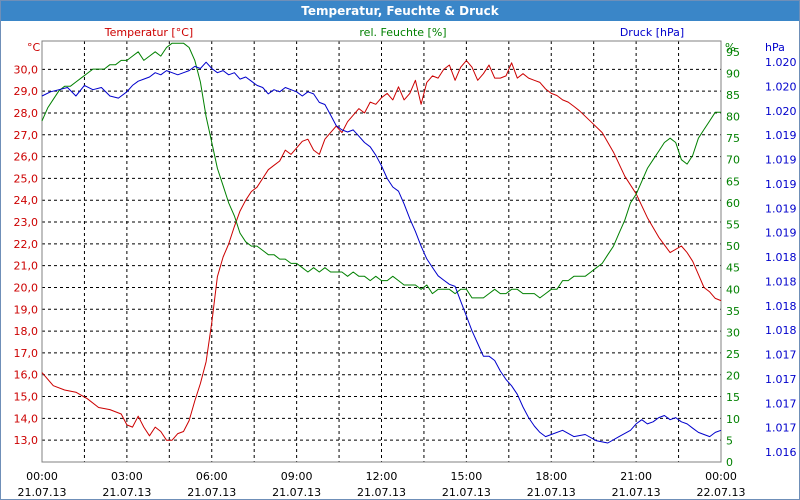 This screenshot has height=500, width=800. What do you see at coordinates (26, 222) in the screenshot?
I see `temperature-tick: 23,0` at bounding box center [26, 222].